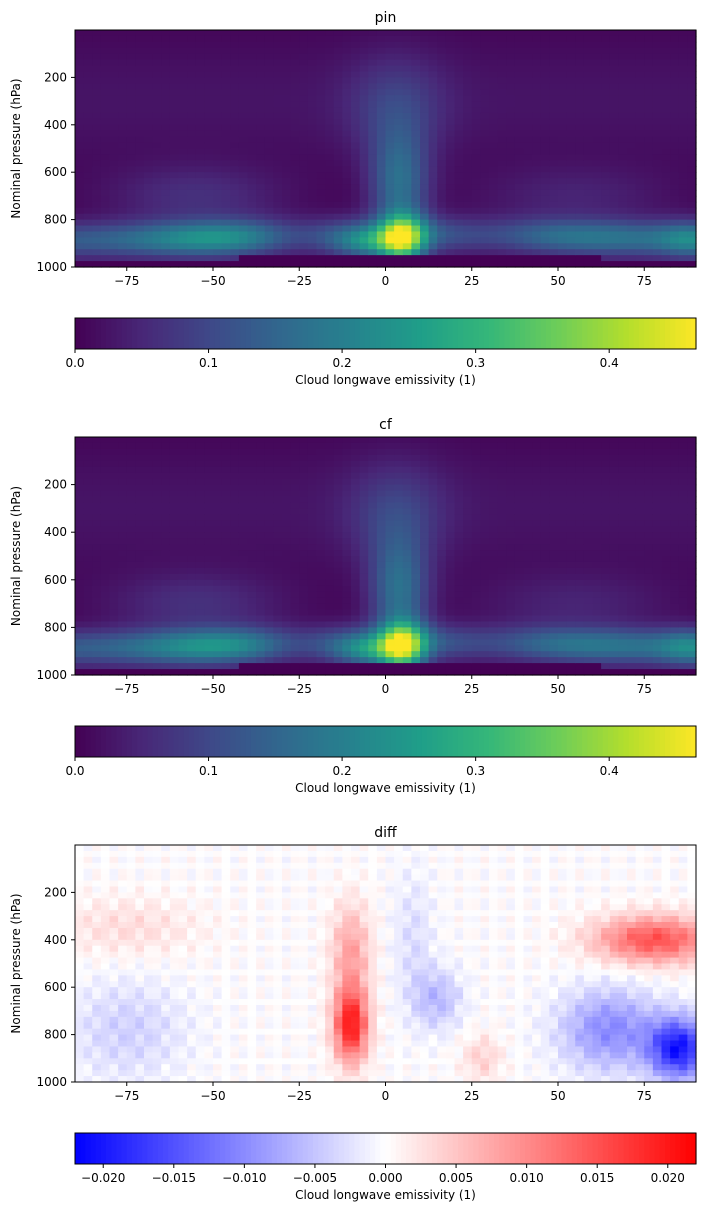 The width and height of the screenshot is (704, 1218). What do you see at coordinates (181, 333) in the screenshot?
I see `colorbar-segment` at bounding box center [181, 333].